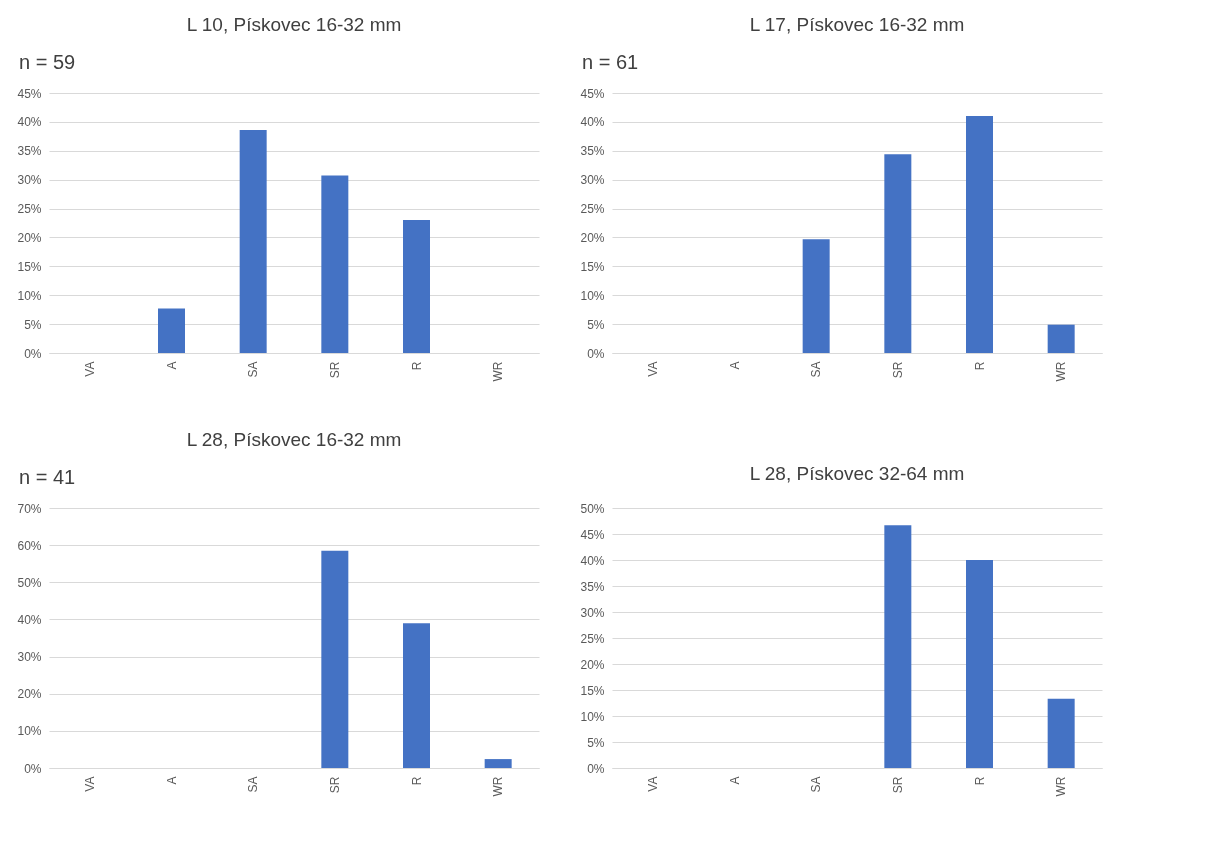  What do you see at coordinates (294, 24) in the screenshot?
I see `chart-title: L 10, Pískovec 16-32 mm` at bounding box center [294, 24].